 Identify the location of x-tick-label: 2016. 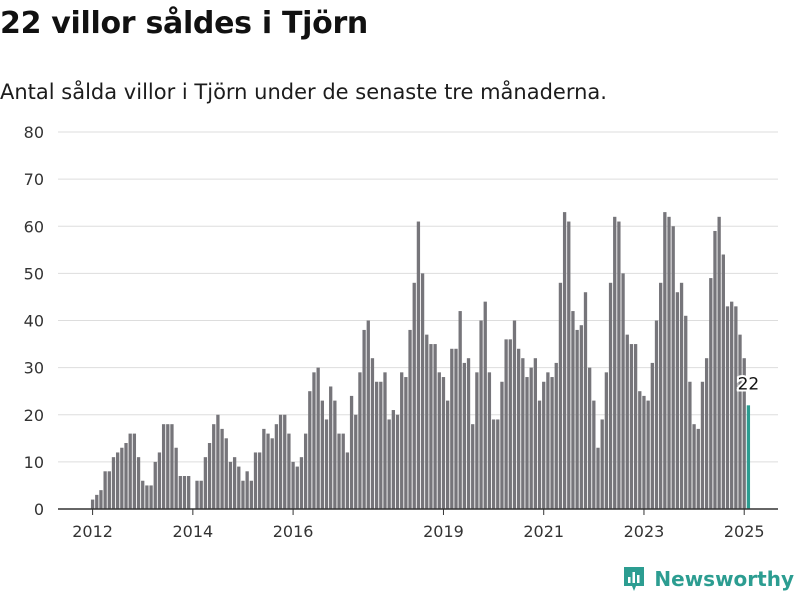
(293, 531).